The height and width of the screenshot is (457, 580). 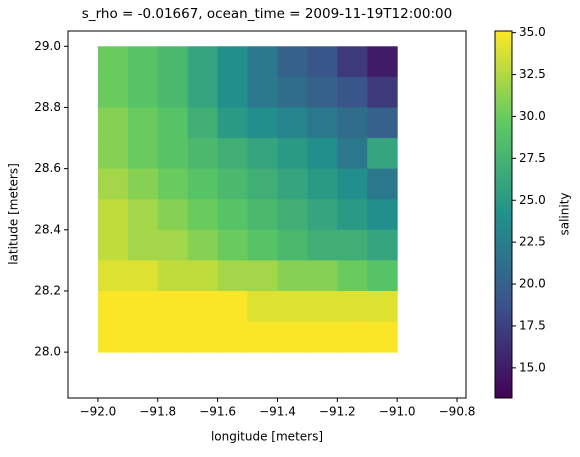 What do you see at coordinates (47, 107) in the screenshot?
I see `y-tick-label: 28.8` at bounding box center [47, 107].